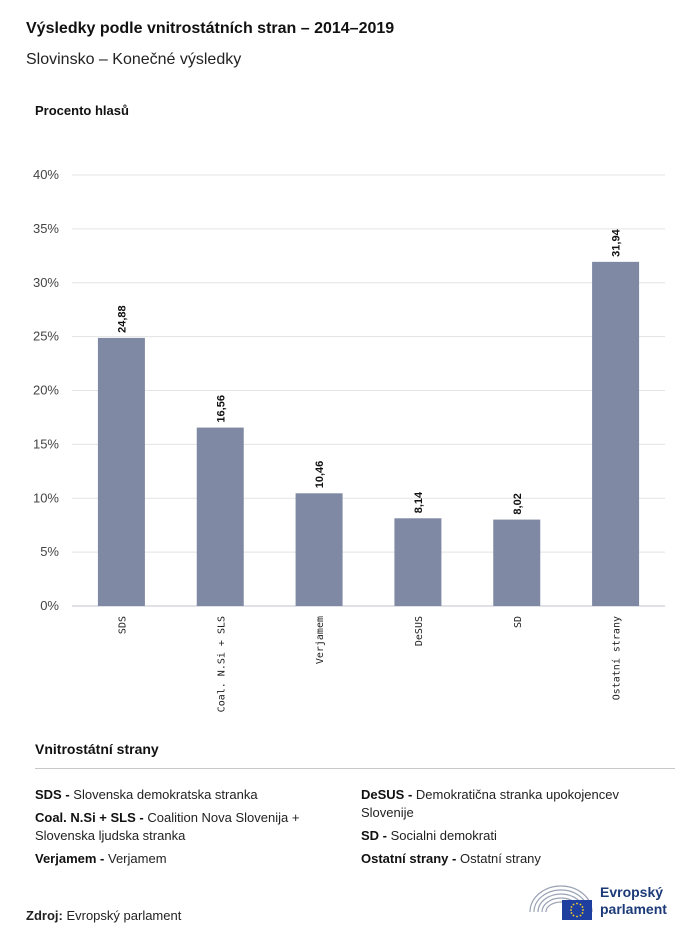 This screenshot has height=941, width=700. I want to click on legend-item-verjamem: Verjamem - Verjamem, so click(185, 859).